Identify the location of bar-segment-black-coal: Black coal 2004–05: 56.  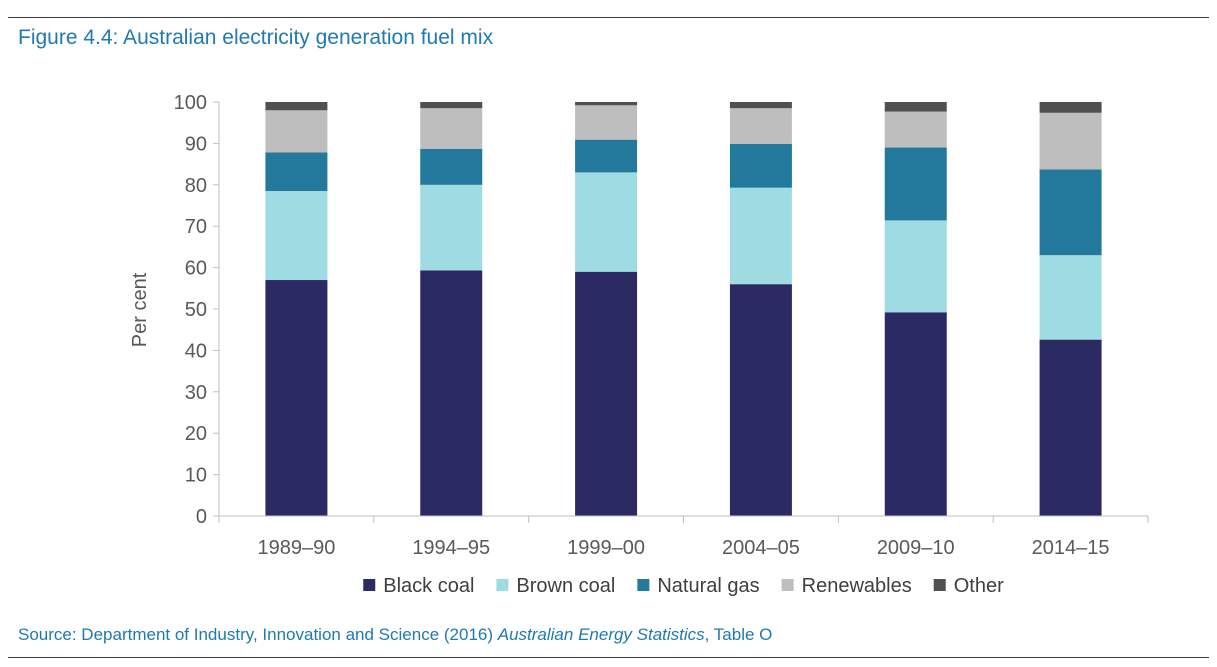
(760, 400).